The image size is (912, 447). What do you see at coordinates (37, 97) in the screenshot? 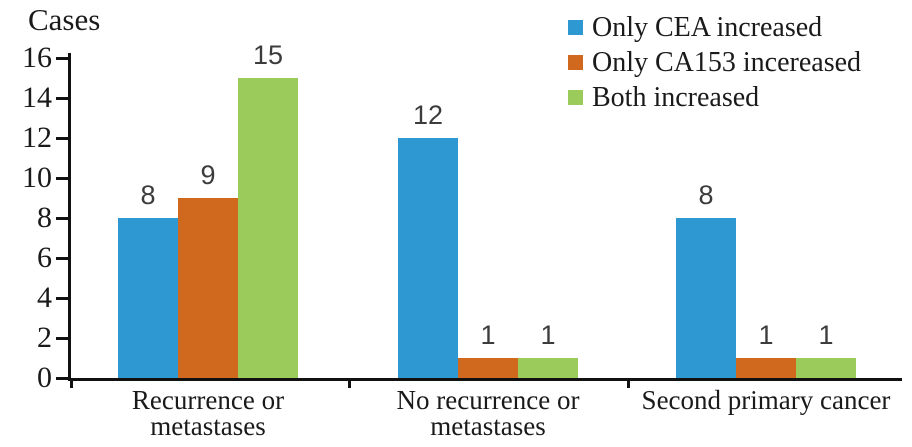
I see `y-tick-label: 14` at bounding box center [37, 97].